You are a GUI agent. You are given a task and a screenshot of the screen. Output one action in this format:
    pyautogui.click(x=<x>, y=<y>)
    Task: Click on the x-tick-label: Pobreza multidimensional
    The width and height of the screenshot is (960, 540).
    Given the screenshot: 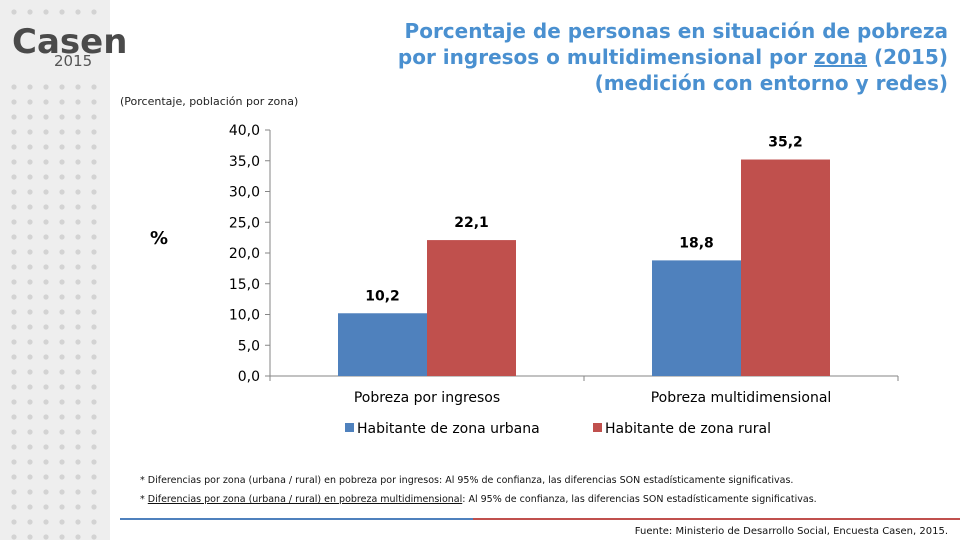 What is the action you would take?
    pyautogui.click(x=741, y=398)
    